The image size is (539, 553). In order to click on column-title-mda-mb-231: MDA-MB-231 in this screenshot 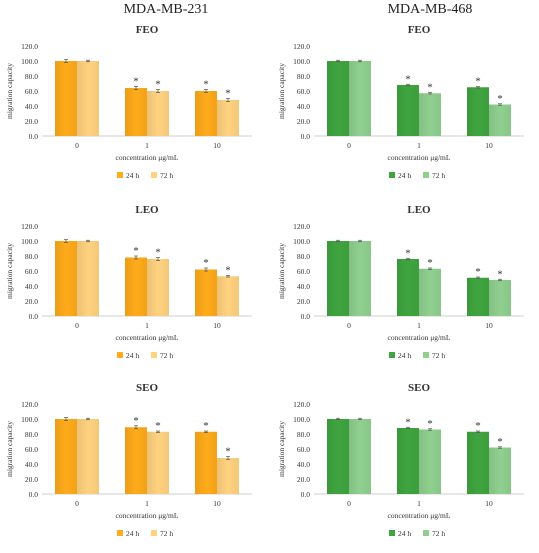, I will do `click(166, 9)`.